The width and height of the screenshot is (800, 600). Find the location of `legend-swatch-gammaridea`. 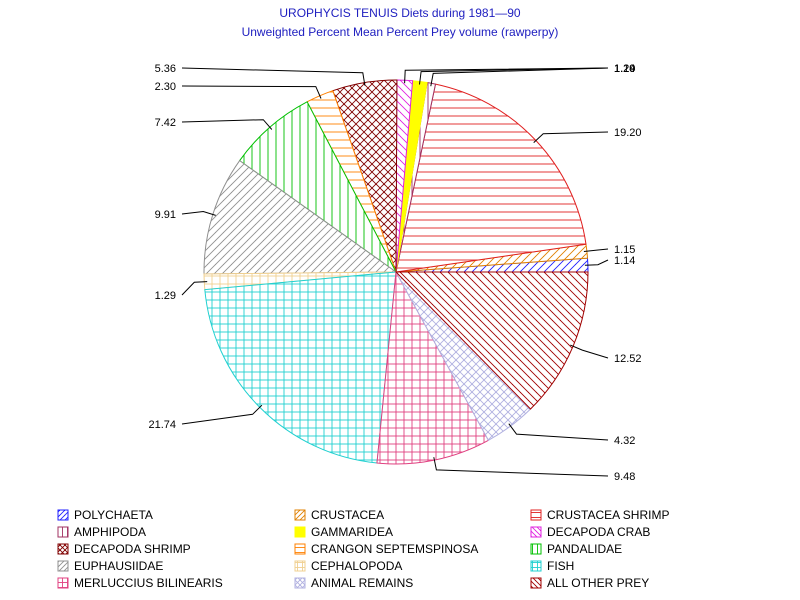

legend-swatch-gammaridea is located at coordinates (300, 532).